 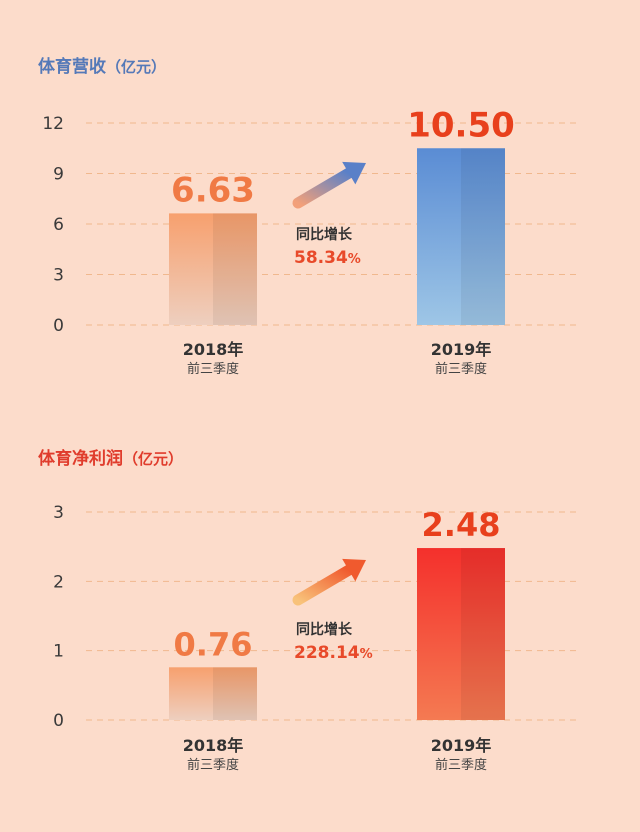 I want to click on revenue-title-text: 体育营收, so click(x=72, y=67).